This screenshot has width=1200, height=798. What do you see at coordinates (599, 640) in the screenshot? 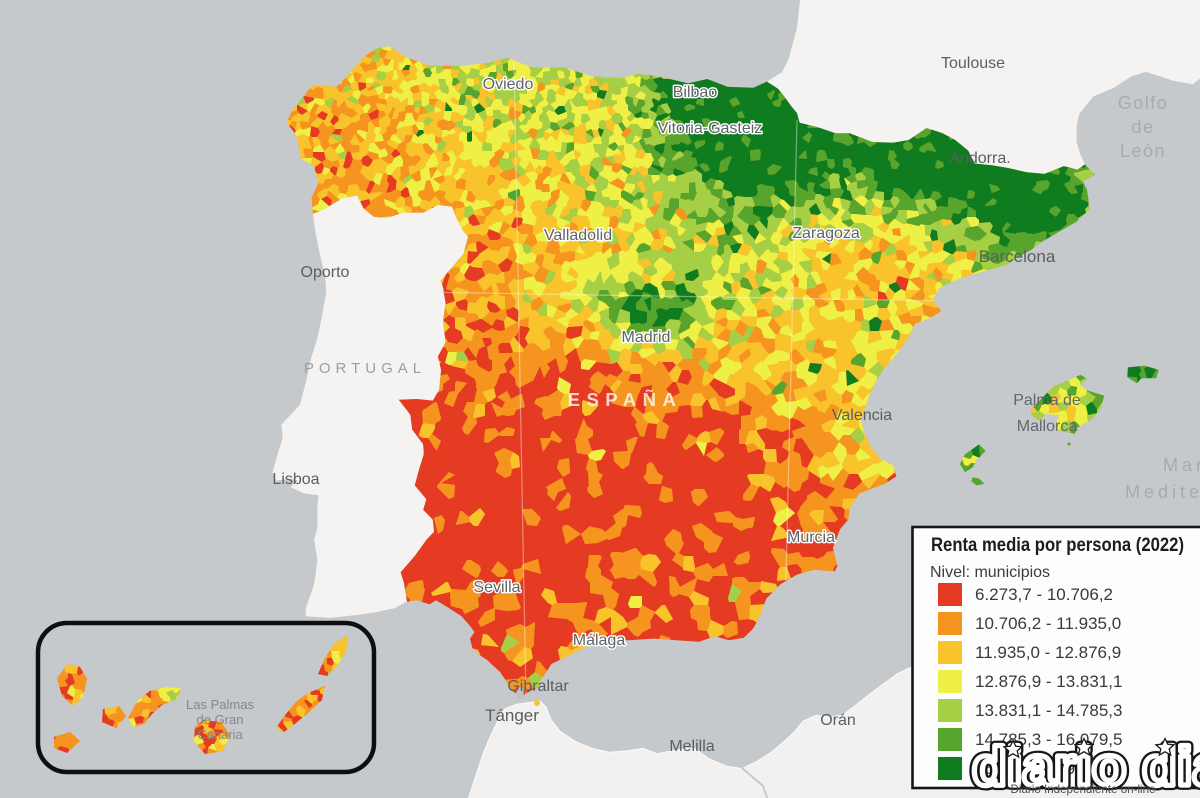
I see `svg-text: Málaga` at bounding box center [599, 640].